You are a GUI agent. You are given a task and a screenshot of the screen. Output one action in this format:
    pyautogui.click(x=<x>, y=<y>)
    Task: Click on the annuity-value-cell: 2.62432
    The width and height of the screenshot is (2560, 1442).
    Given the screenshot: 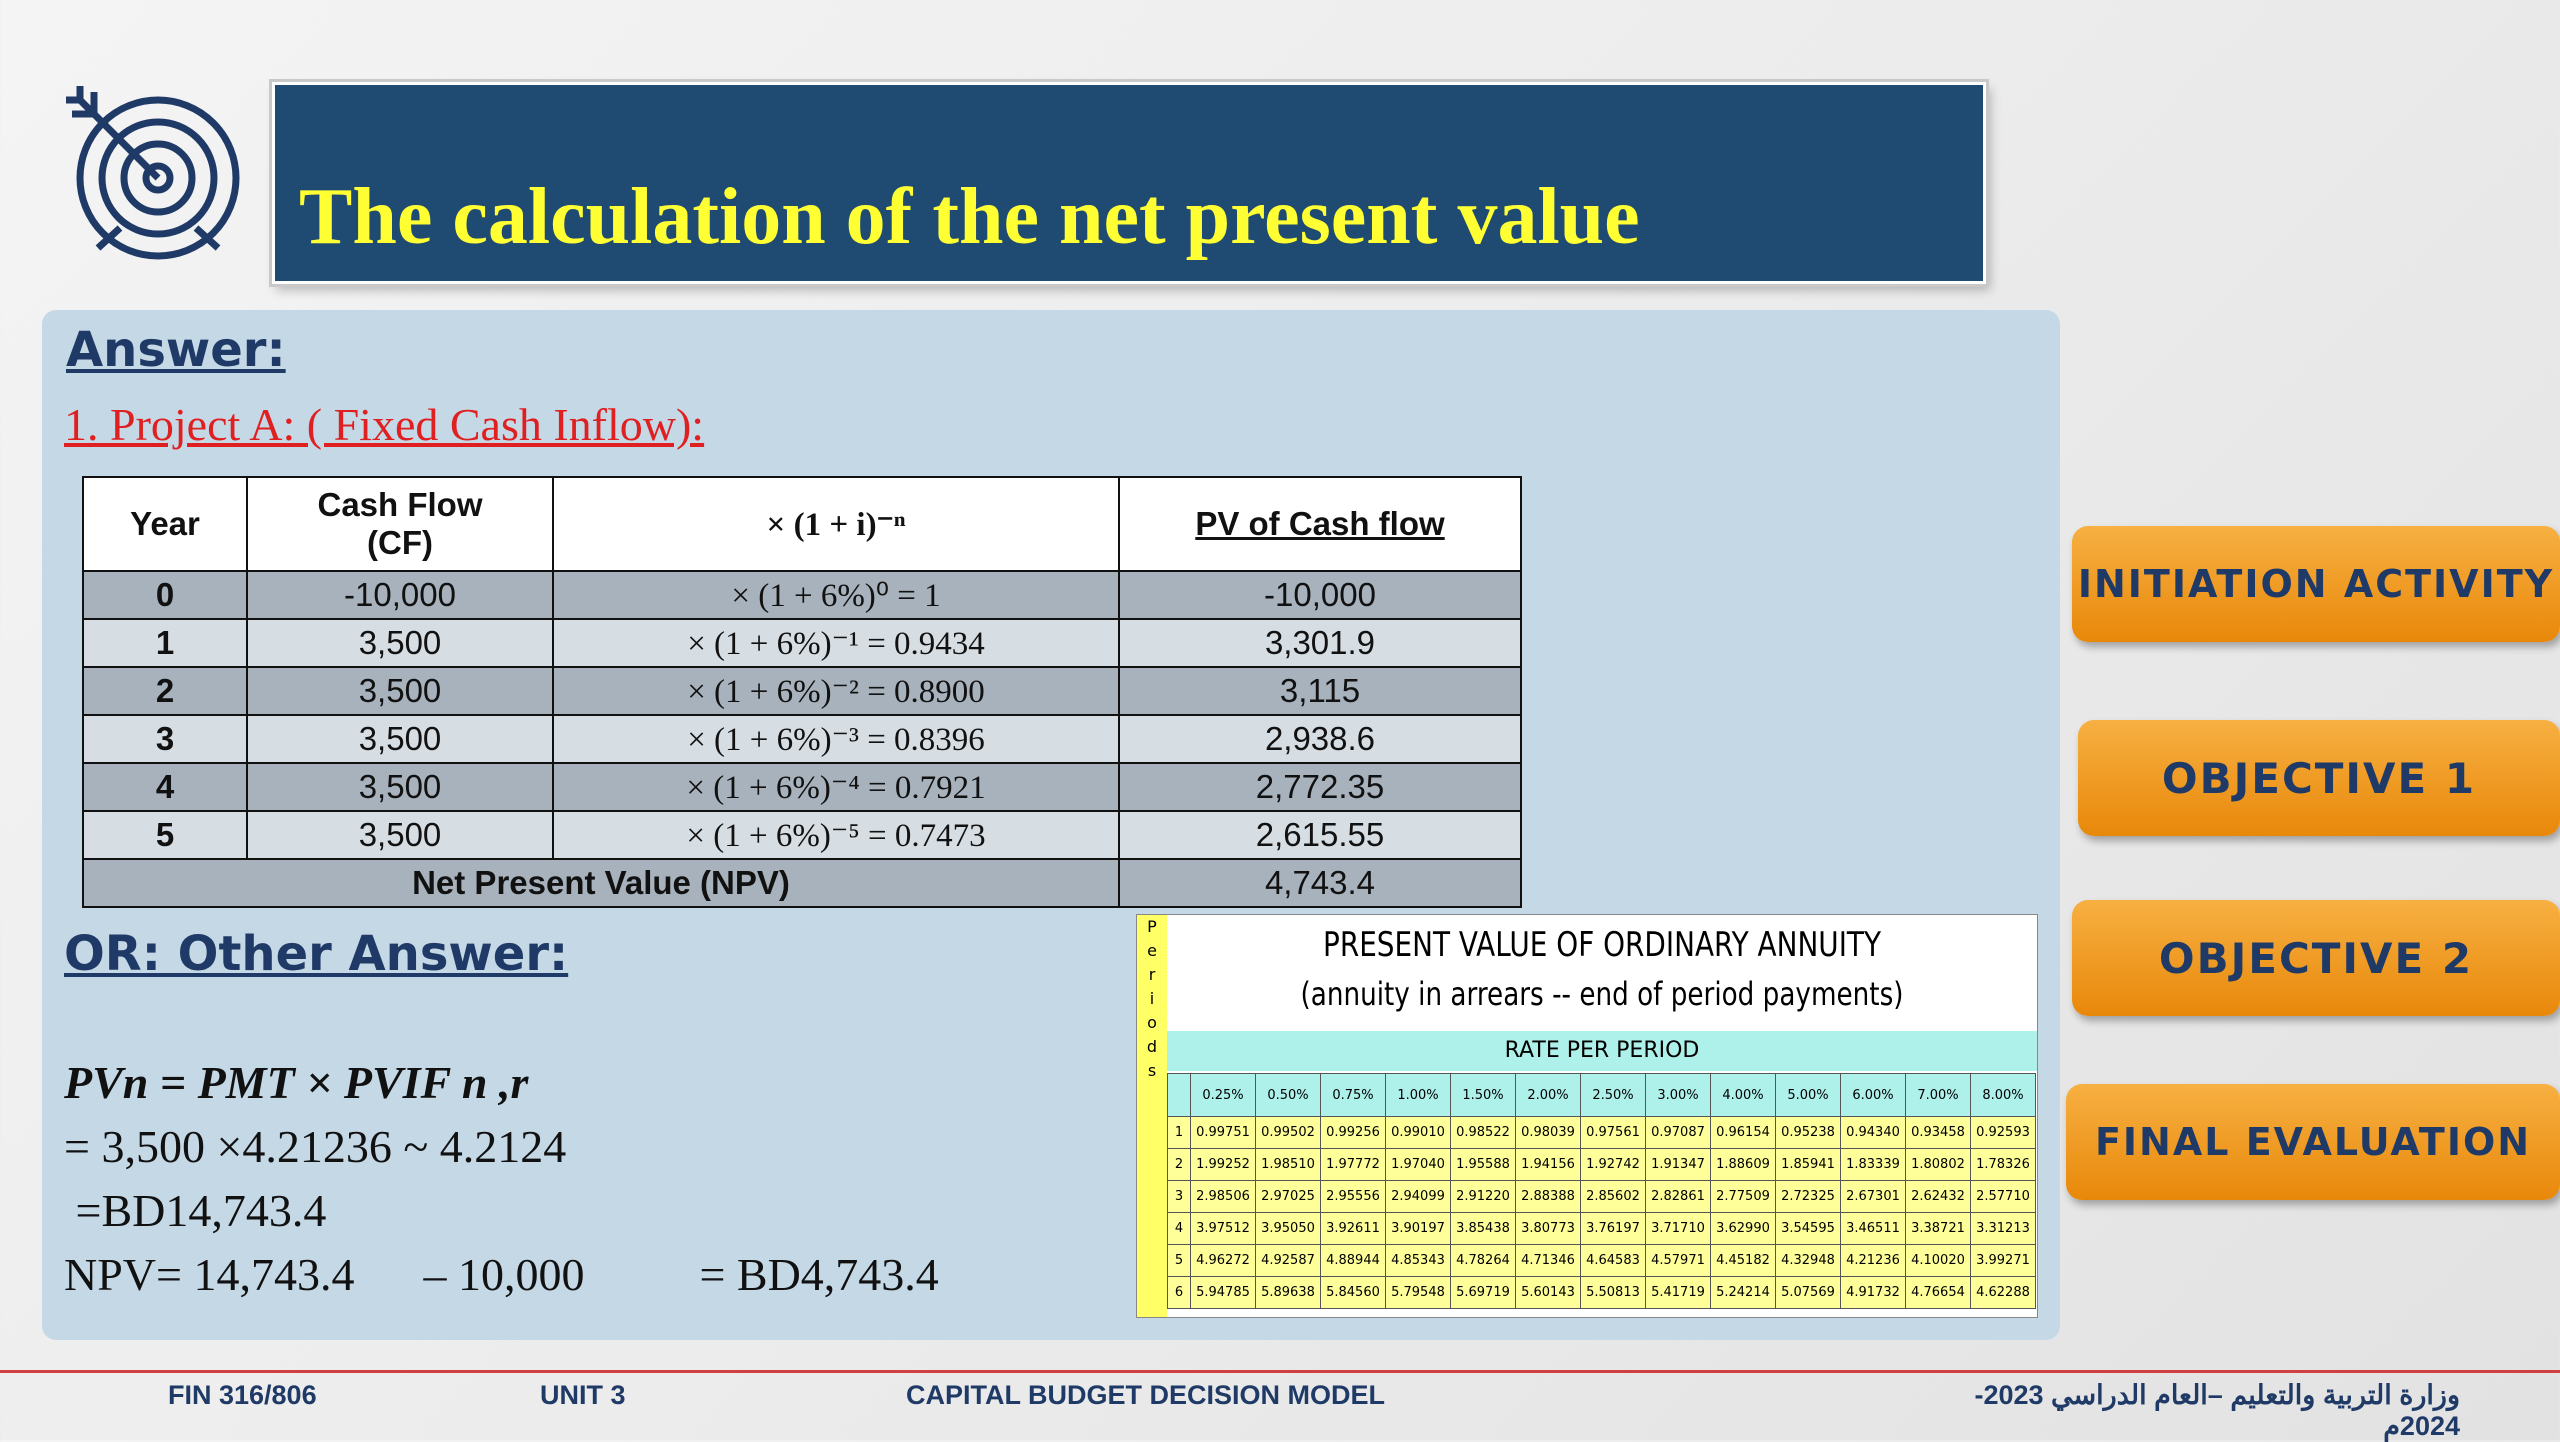 What is the action you would take?
    pyautogui.click(x=1938, y=1196)
    